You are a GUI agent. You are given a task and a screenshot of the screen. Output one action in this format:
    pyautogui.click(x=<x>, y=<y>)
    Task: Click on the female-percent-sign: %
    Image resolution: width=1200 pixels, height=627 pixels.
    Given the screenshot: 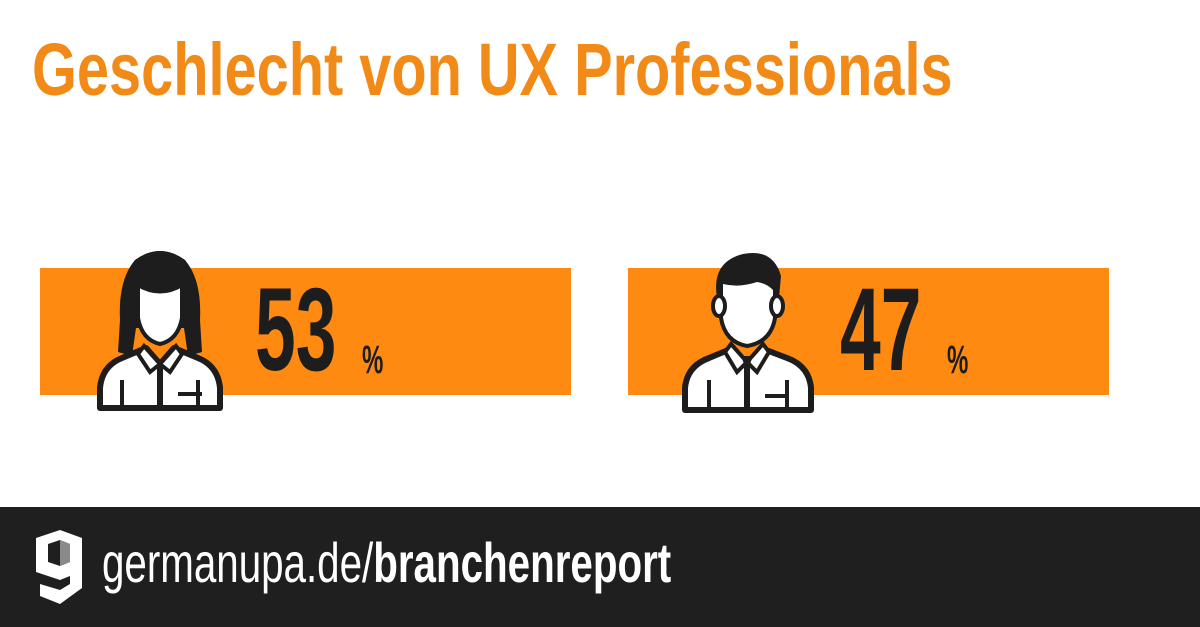 What is the action you would take?
    pyautogui.click(x=373, y=360)
    